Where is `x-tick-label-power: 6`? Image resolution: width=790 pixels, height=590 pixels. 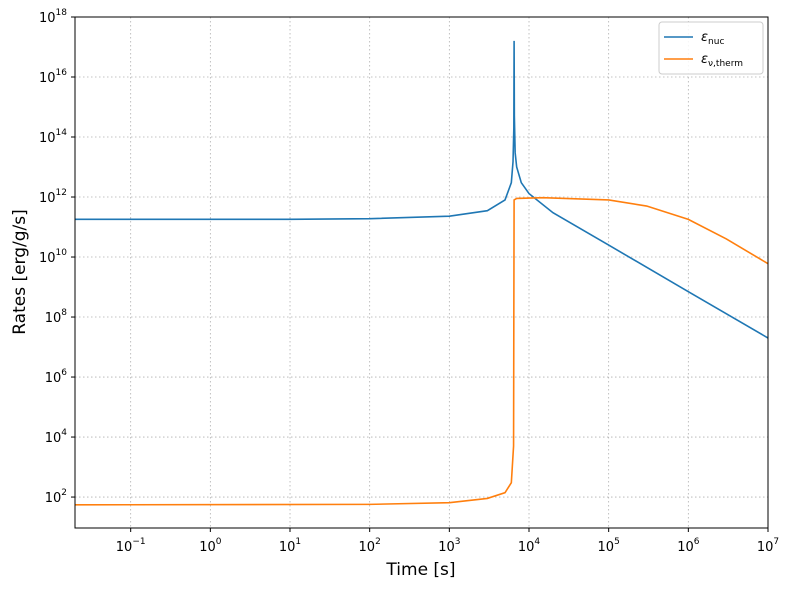
x-tick-label-power: 6 is located at coordinates (697, 542).